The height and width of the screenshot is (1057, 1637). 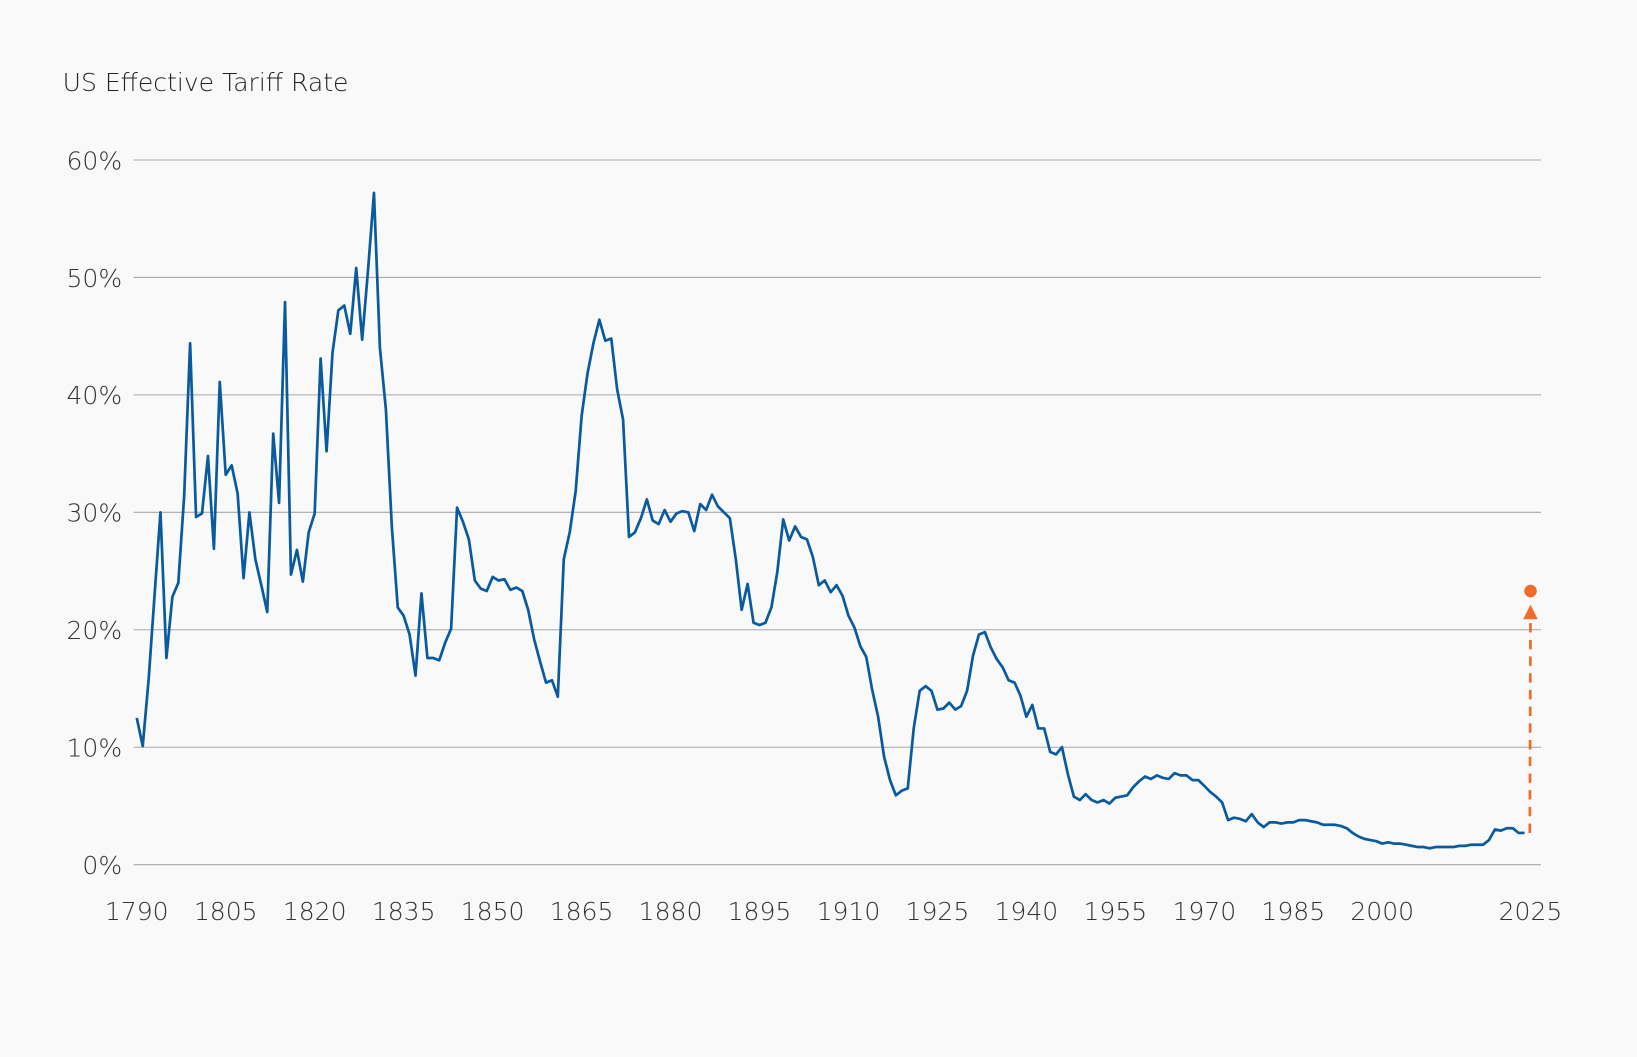 What do you see at coordinates (671, 911) in the screenshot?
I see `x-tick-label: 1880` at bounding box center [671, 911].